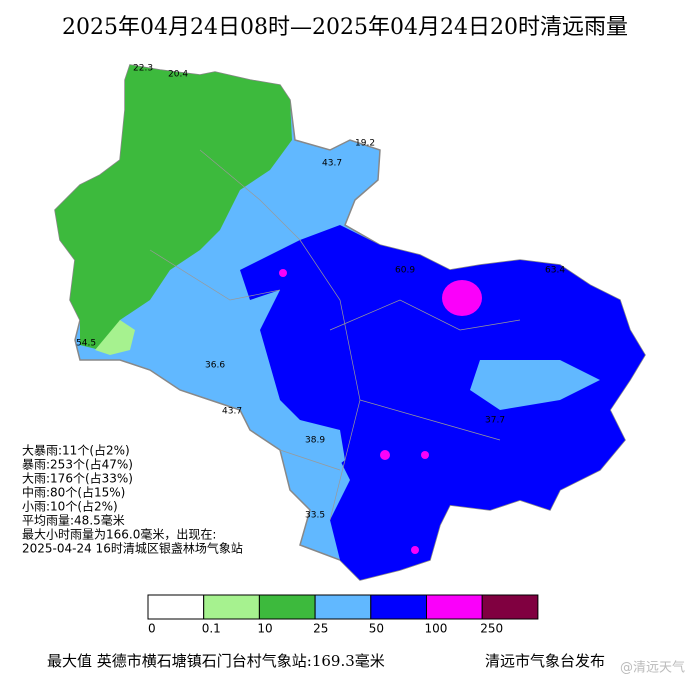 Image resolution: width=690 pixels, height=689 pixels. Describe the element at coordinates (365, 144) in the screenshot. I see `station-value: 19.2` at that location.